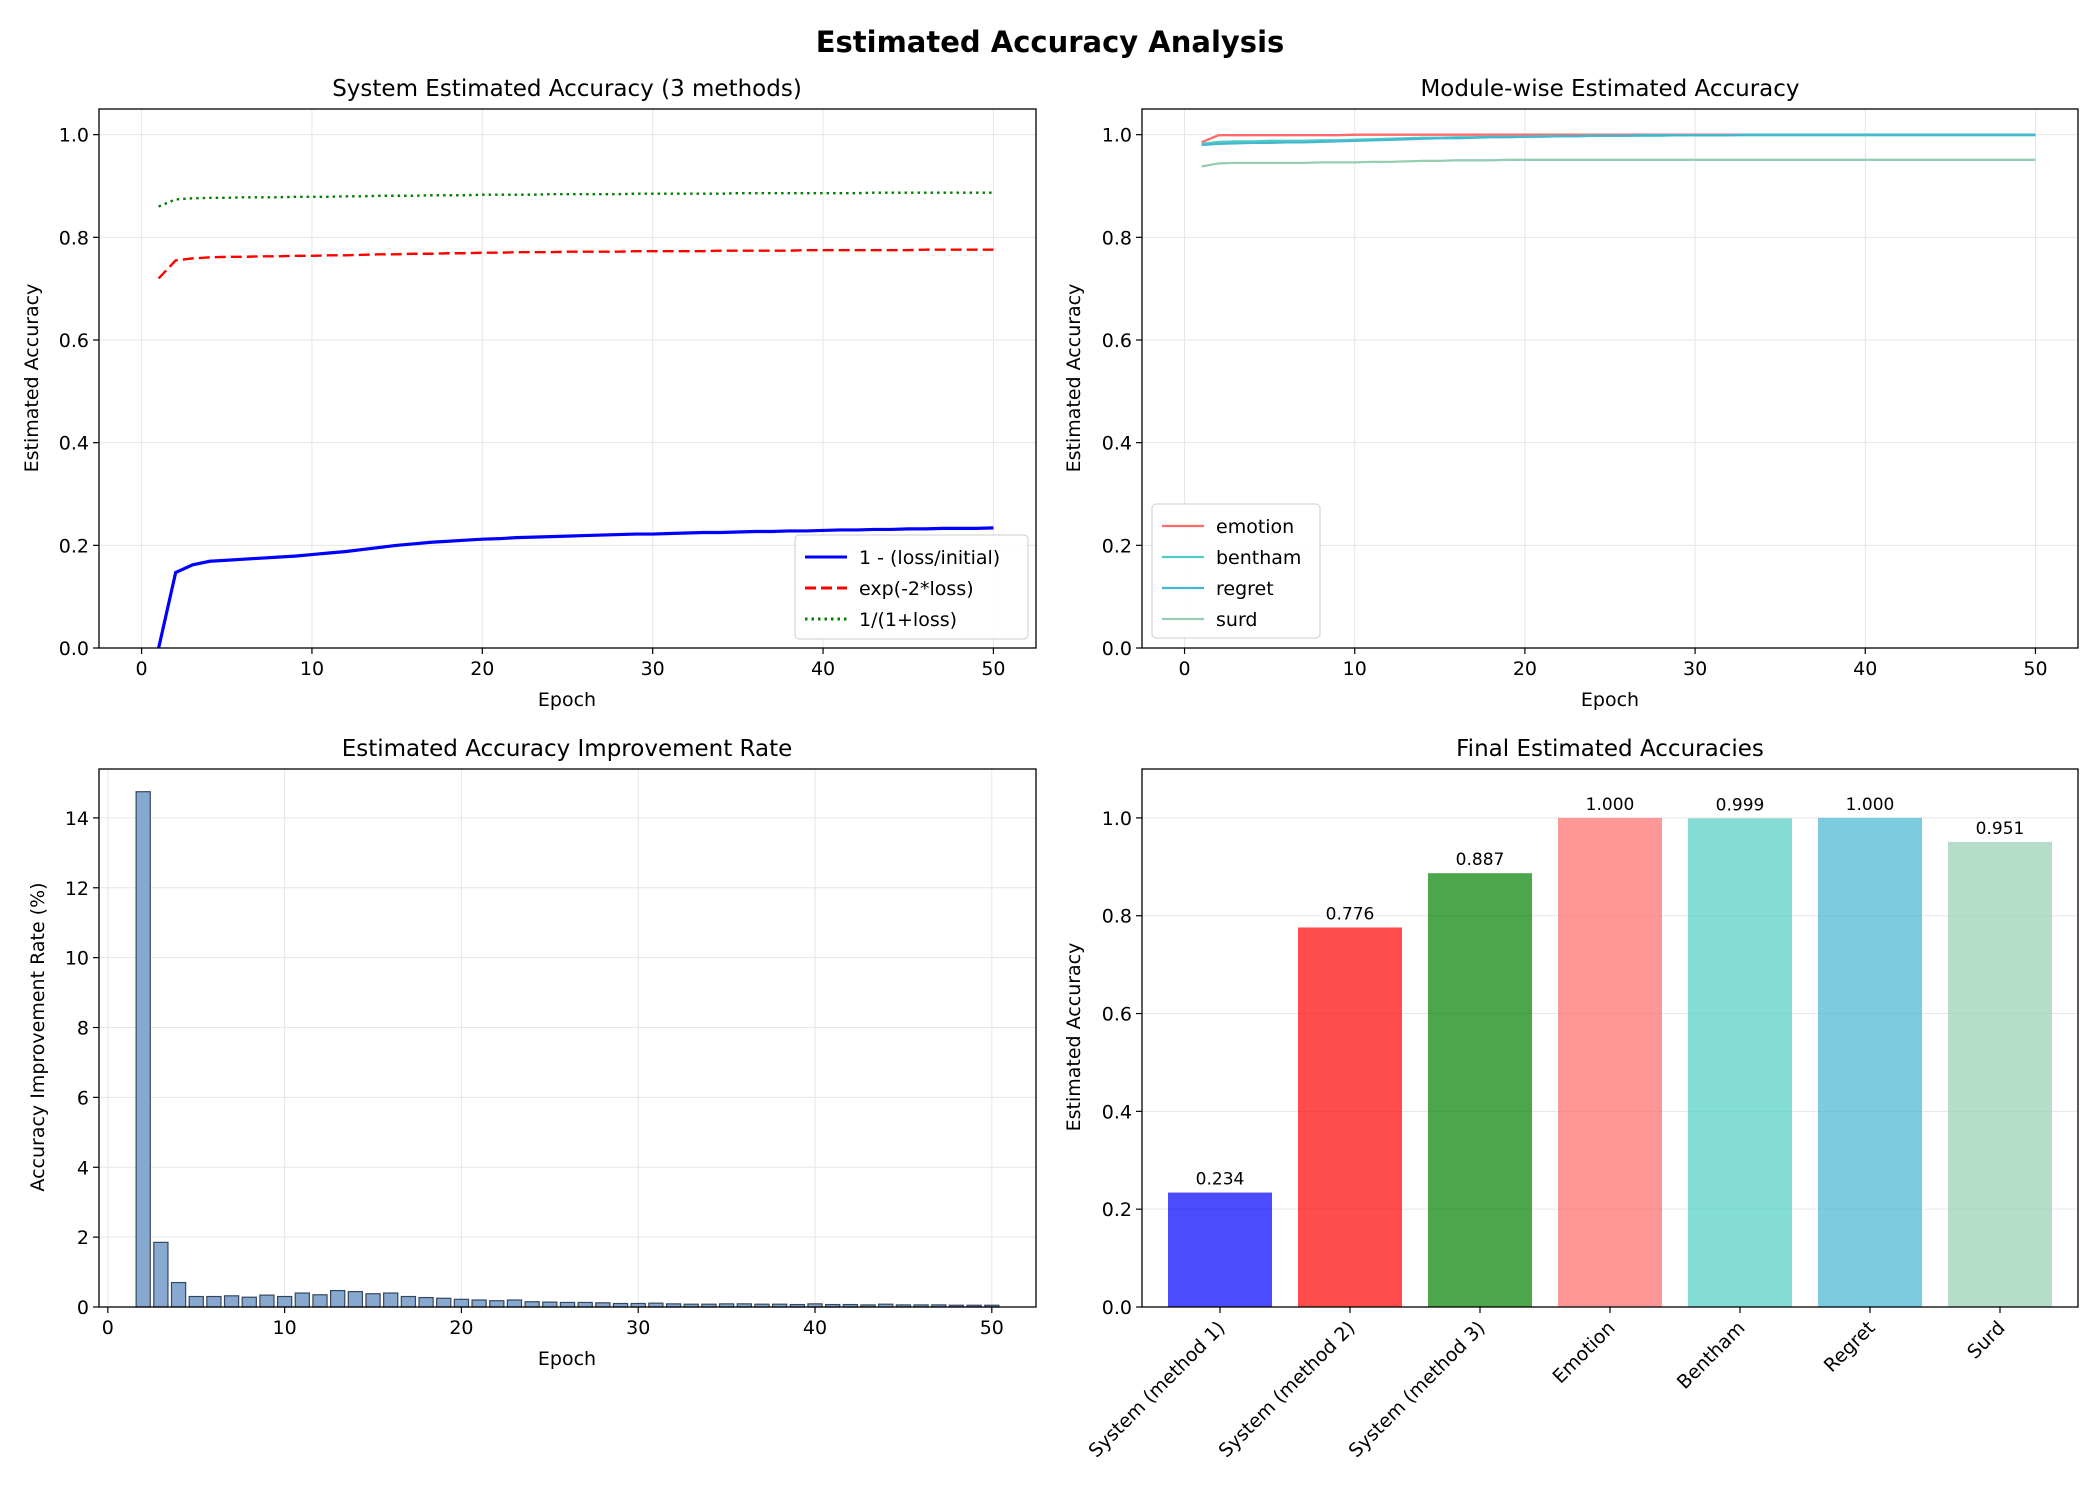 The height and width of the screenshot is (1500, 2100). Describe the element at coordinates (1220, 1249) in the screenshot. I see `bar-system-method-1-` at that location.